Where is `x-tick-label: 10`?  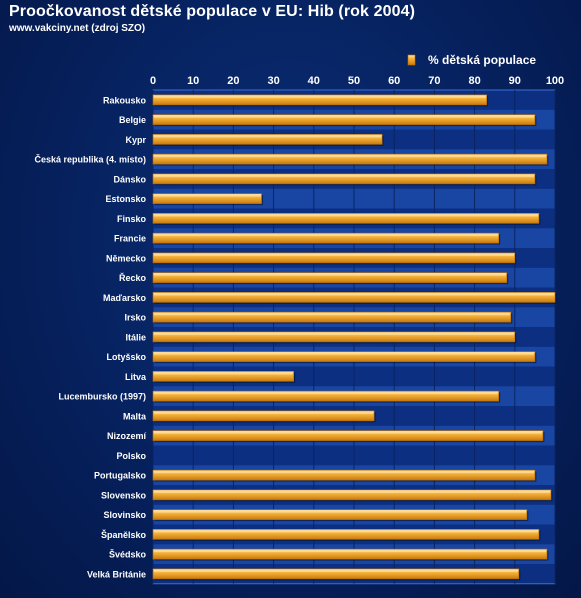 x-tick-label: 10 is located at coordinates (193, 81).